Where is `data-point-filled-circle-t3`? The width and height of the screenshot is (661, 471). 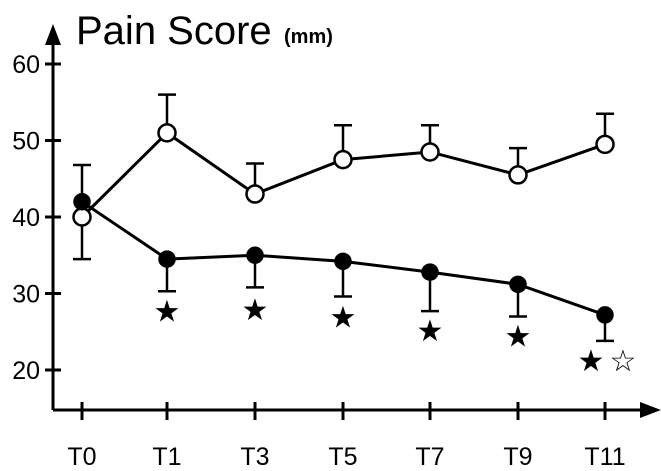 data-point-filled-circle-t3 is located at coordinates (255, 255).